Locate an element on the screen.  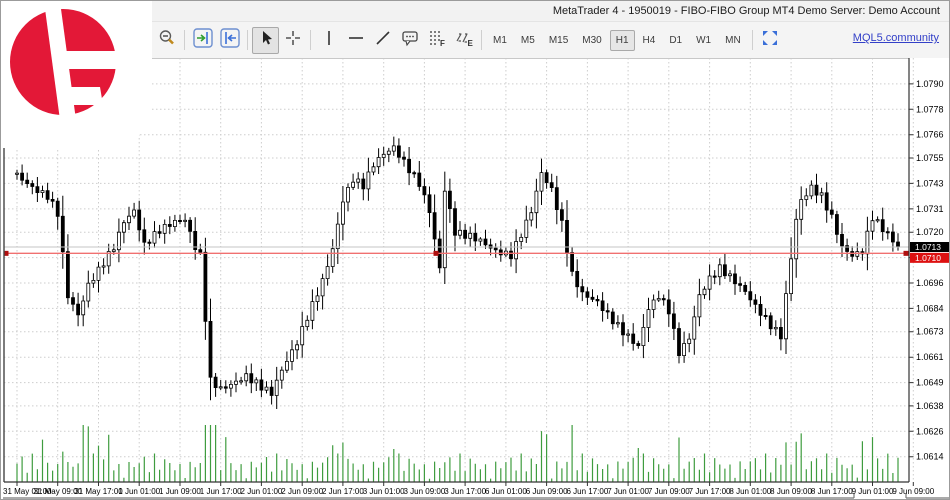
time-axis-label: 6 Jun 17:00 is located at coordinates (587, 491).